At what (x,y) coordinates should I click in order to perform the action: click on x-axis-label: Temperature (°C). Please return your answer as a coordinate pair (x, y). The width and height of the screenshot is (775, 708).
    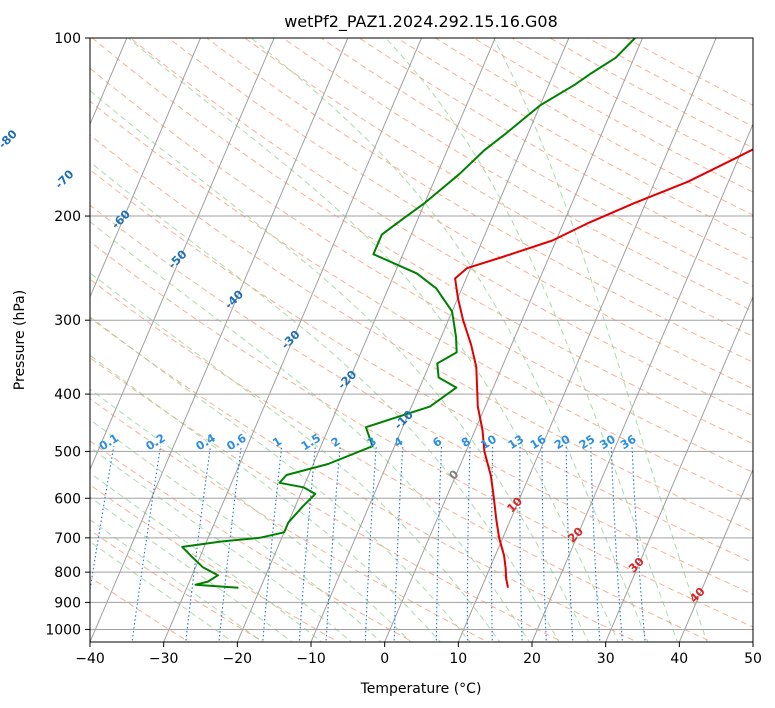
    Looking at the image, I should click on (421, 689).